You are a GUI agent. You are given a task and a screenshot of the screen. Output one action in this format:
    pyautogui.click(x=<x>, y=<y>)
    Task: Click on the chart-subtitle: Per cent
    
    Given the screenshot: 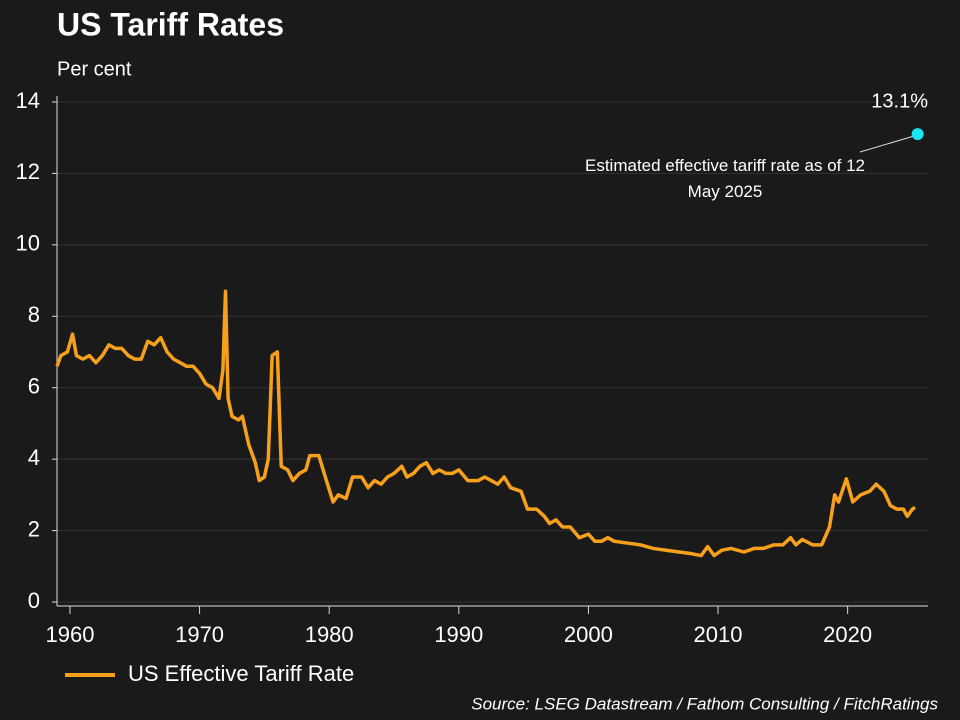 What is the action you would take?
    pyautogui.click(x=94, y=69)
    